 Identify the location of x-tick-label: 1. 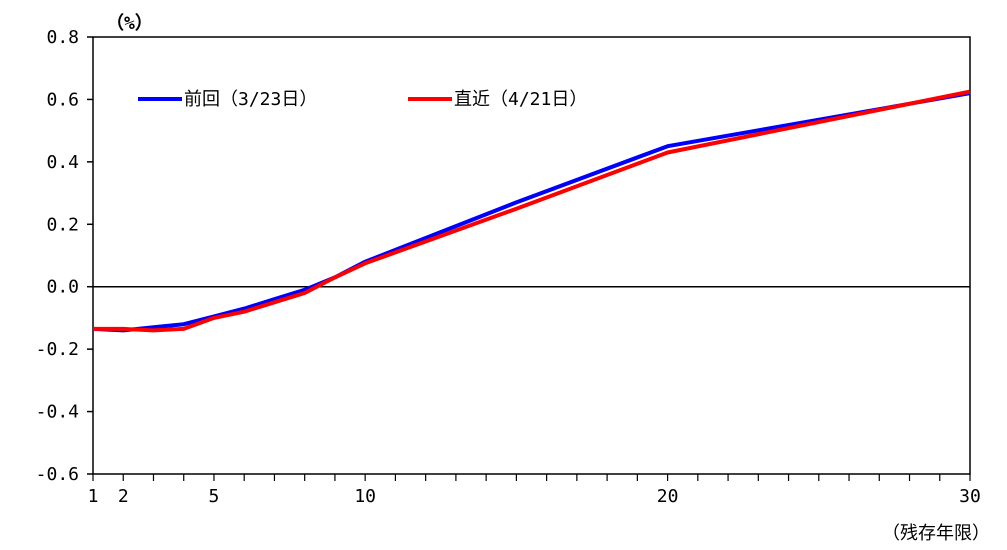
(93, 496).